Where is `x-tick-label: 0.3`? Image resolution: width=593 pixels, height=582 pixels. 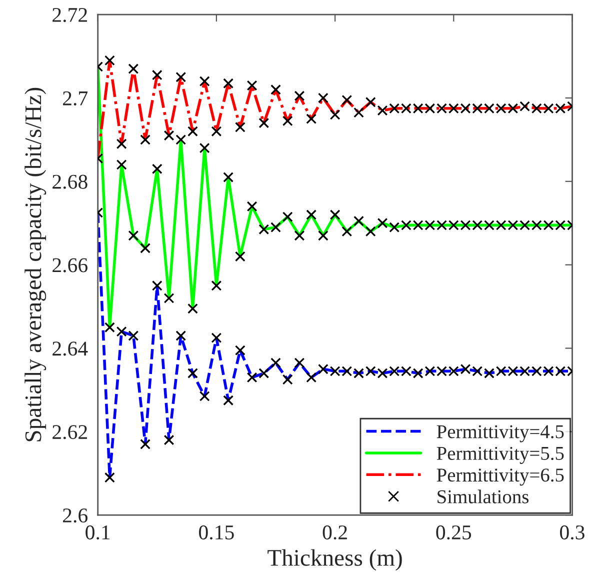
x-tick-label: 0.3 is located at coordinates (572, 532).